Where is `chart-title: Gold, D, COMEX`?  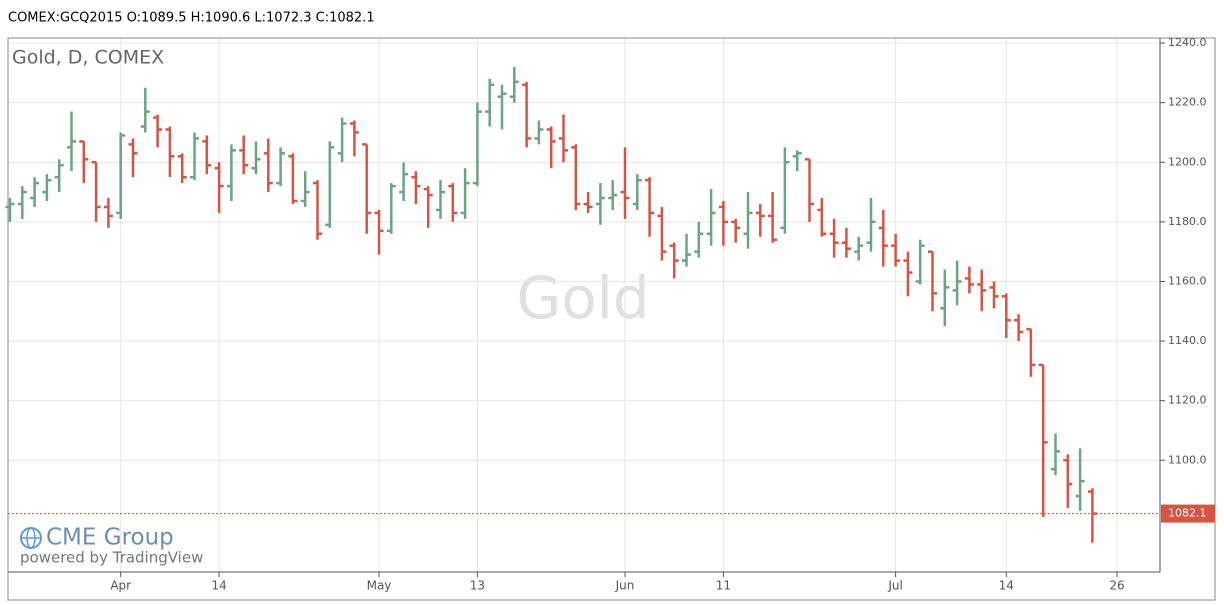
chart-title: Gold, D, COMEX is located at coordinates (88, 58).